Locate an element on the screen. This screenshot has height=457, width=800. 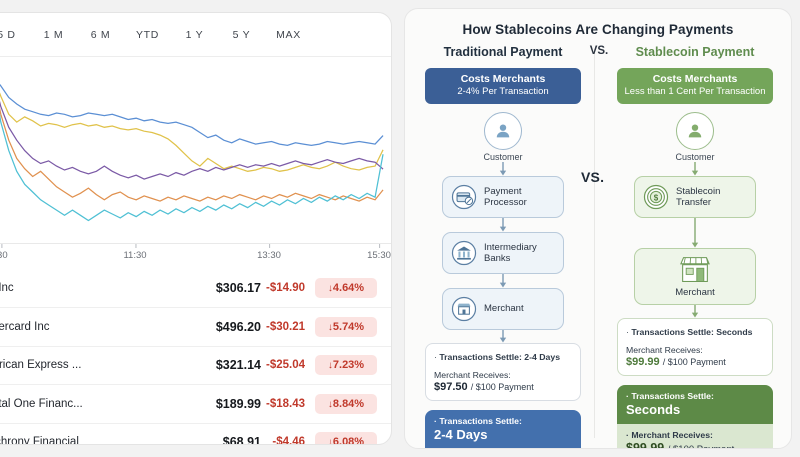
stablecoin-summary-settle-label: · Transactions Settle: is located at coordinates (670, 396).